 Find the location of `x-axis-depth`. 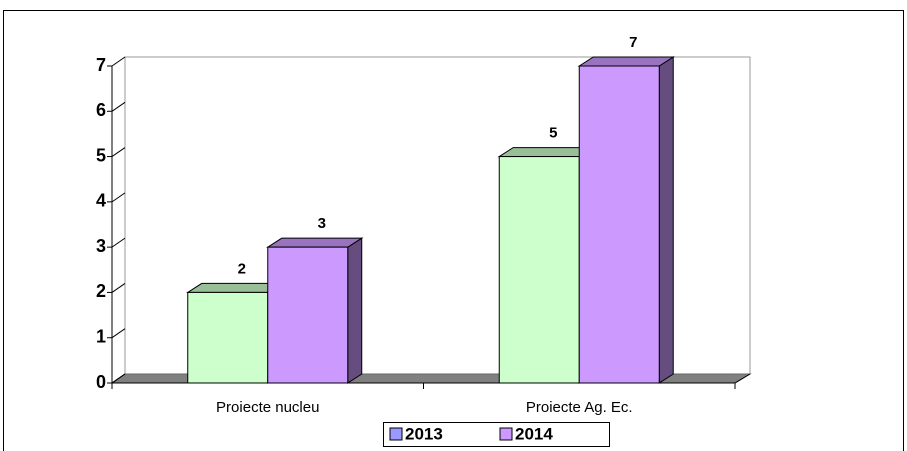

x-axis-depth is located at coordinates (742, 378).